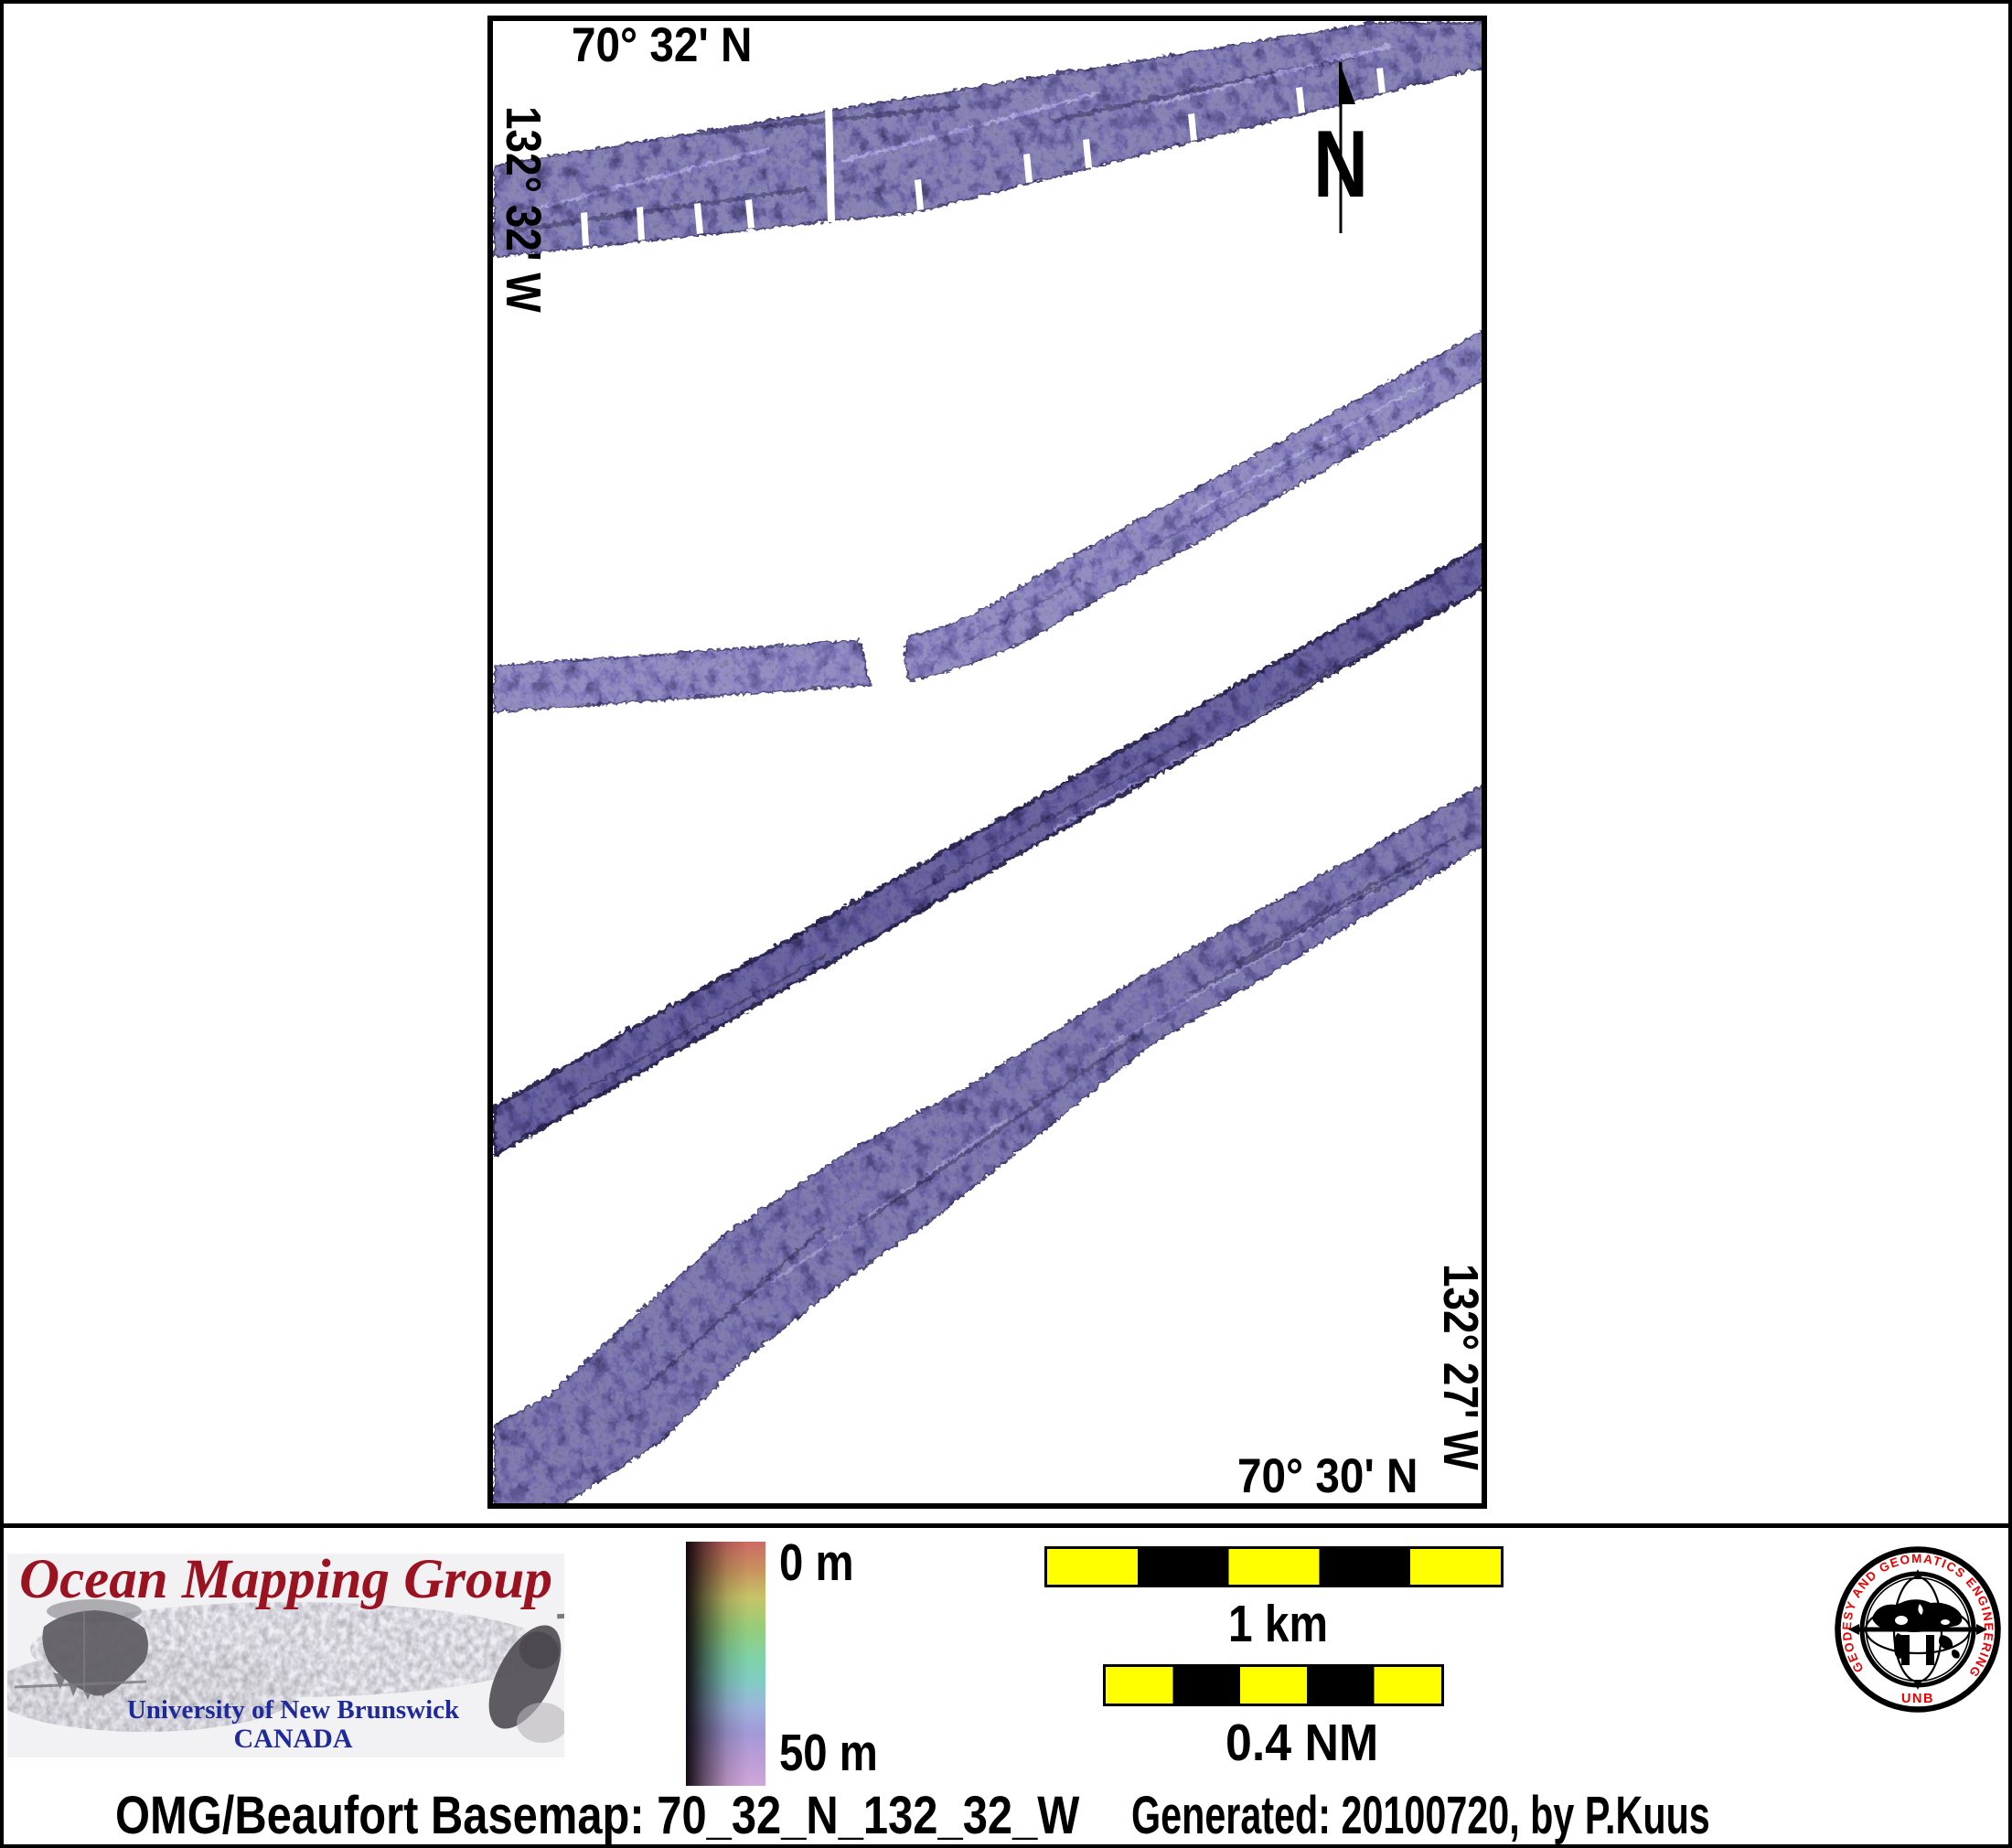 Image resolution: width=2012 pixels, height=1848 pixels. What do you see at coordinates (1918, 1699) in the screenshot?
I see `svg-text: UNB` at bounding box center [1918, 1699].